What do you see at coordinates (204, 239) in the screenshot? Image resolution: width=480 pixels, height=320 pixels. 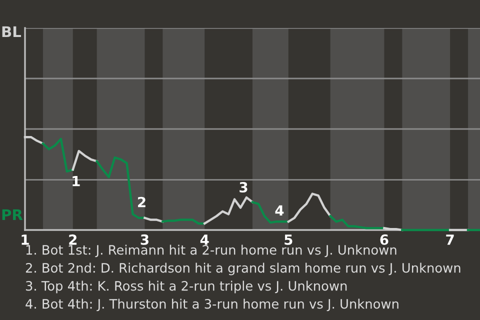 I see `x-tick-label: 4` at bounding box center [204, 239].